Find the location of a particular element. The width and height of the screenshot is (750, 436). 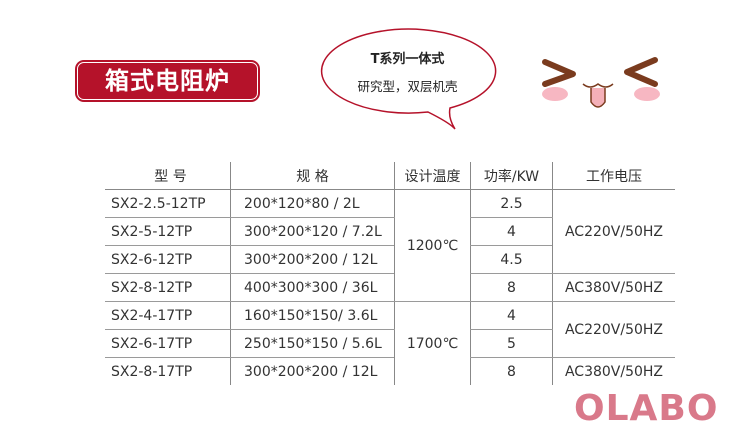

table-header-row: 型 号 规 格 设计温度 功率/KW 工作电压 is located at coordinates (390, 176).